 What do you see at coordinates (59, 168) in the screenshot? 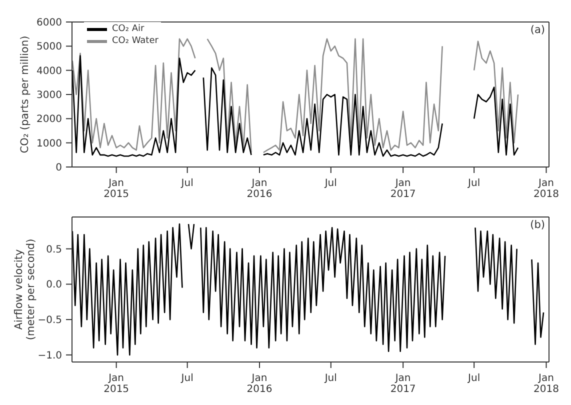
I see `y-tick-label: 0` at bounding box center [59, 168].